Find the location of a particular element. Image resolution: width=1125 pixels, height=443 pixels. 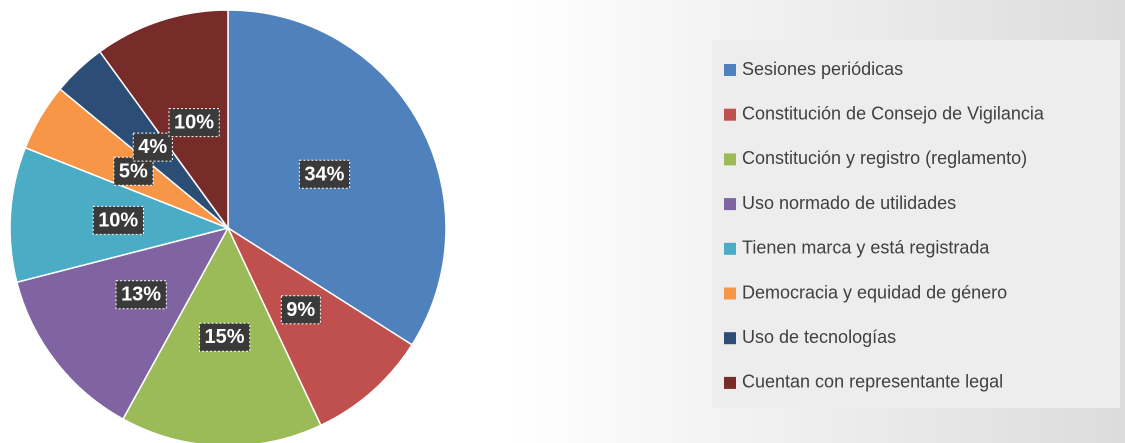

legend-label: Cuentan con representante legal is located at coordinates (872, 382).